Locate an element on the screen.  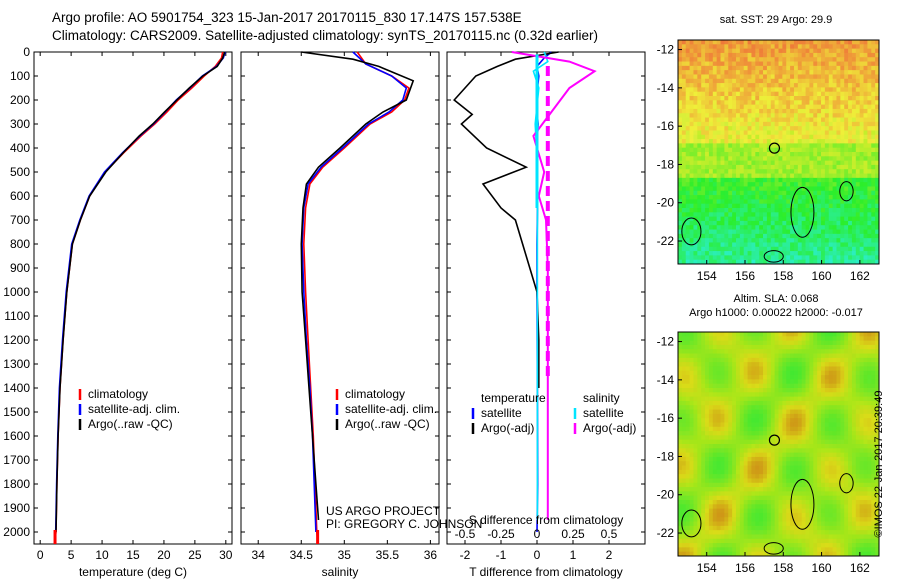
x-tick-label: -2 is located at coordinates (465, 555).